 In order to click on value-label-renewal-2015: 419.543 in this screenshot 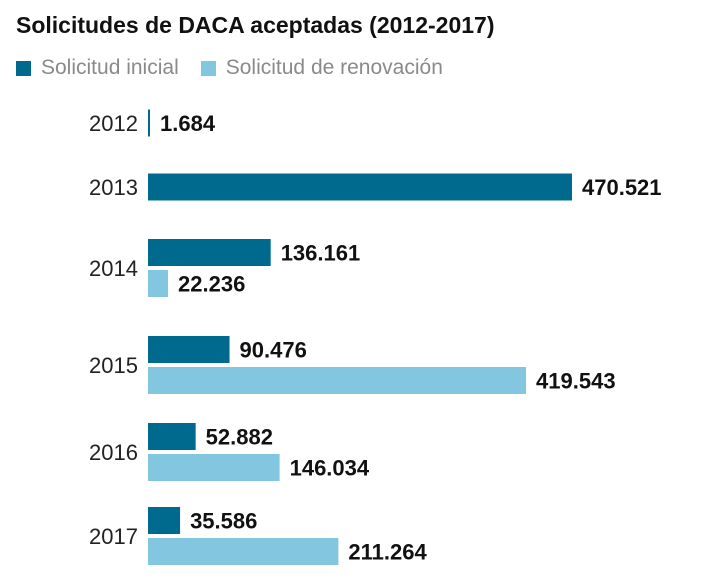, I will do `click(576, 381)`.